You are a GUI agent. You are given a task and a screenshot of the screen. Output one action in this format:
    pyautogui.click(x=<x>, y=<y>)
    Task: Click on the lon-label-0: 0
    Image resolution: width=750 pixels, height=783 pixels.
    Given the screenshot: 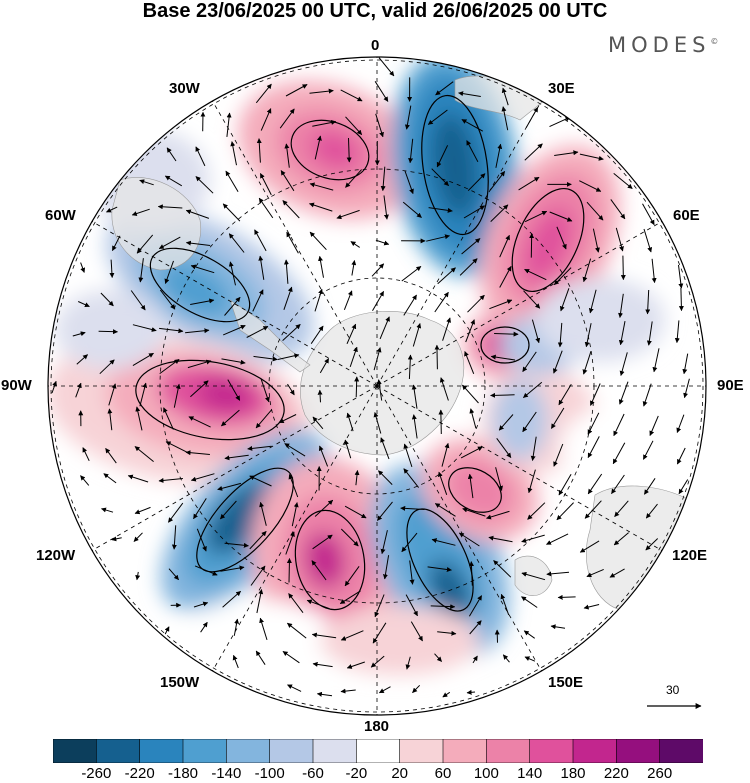 What is the action you would take?
    pyautogui.click(x=375, y=45)
    